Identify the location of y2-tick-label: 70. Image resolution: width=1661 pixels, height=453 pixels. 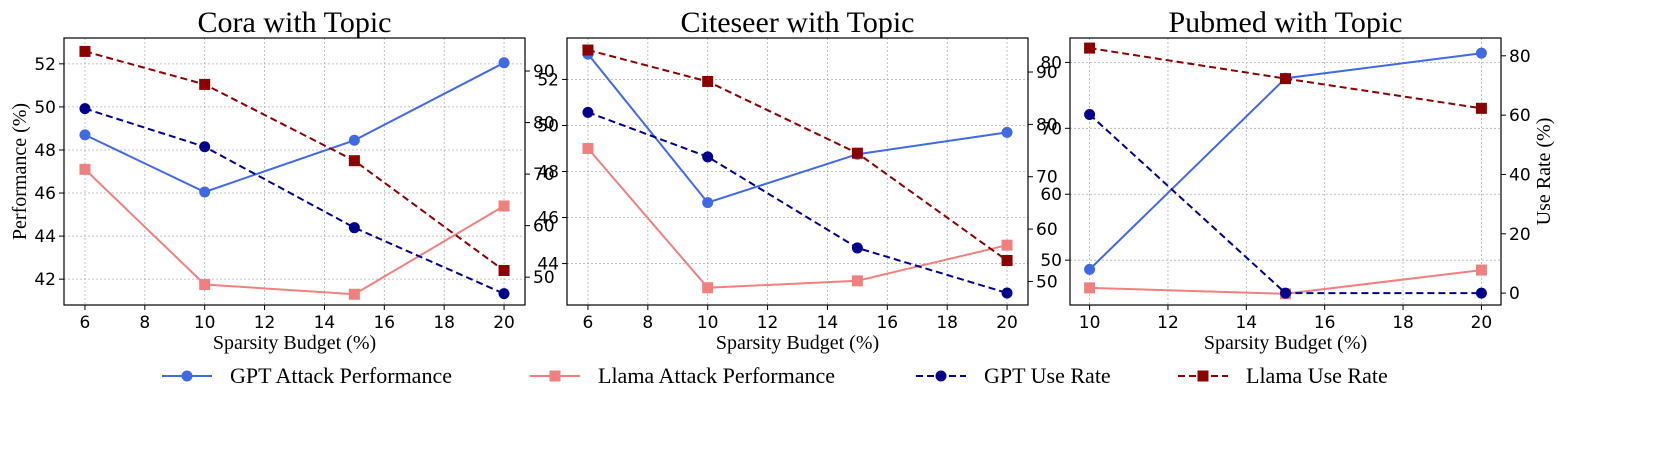
(1047, 178).